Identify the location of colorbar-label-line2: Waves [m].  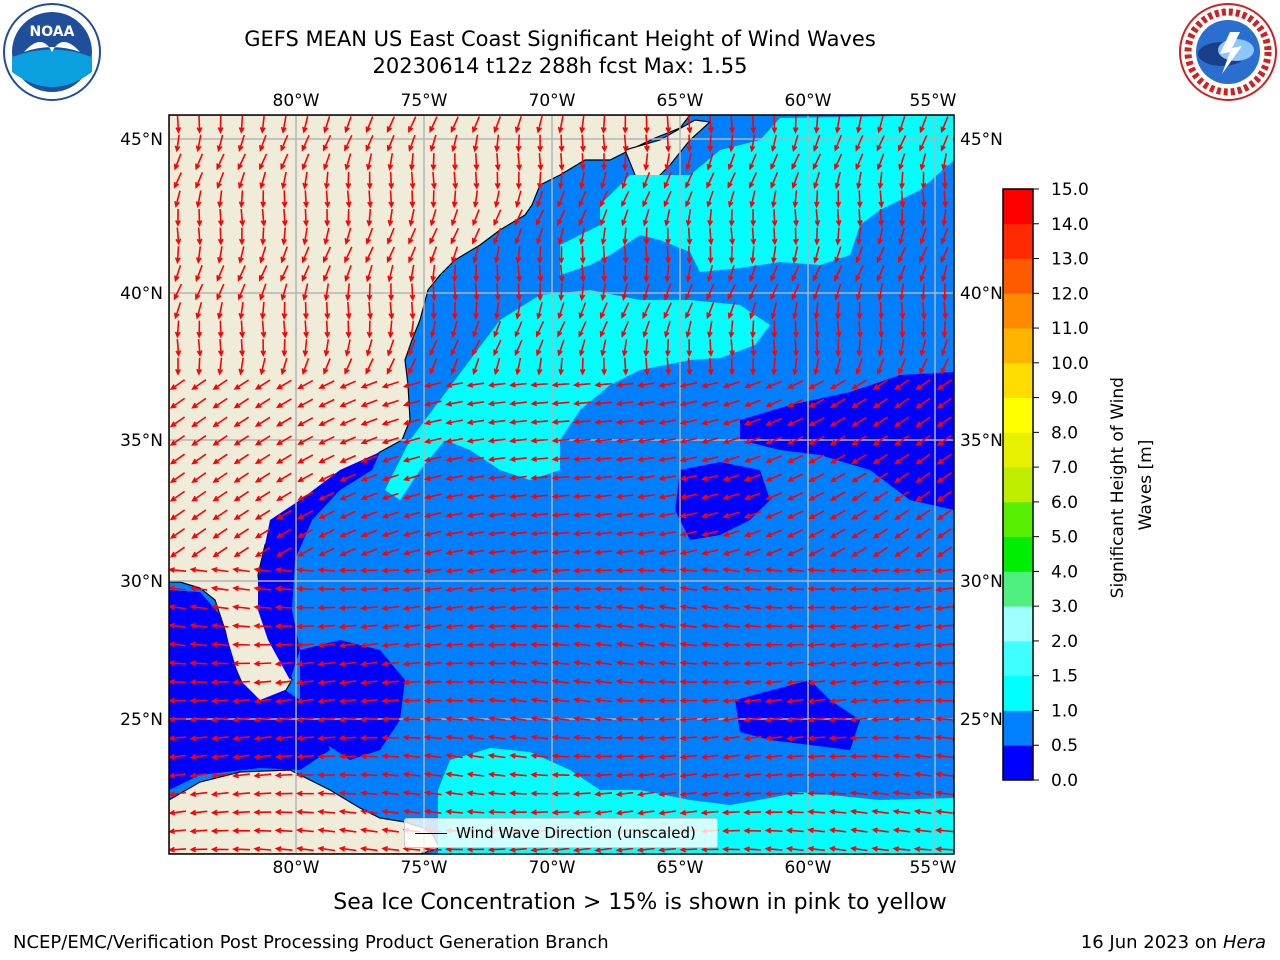
(1146, 485).